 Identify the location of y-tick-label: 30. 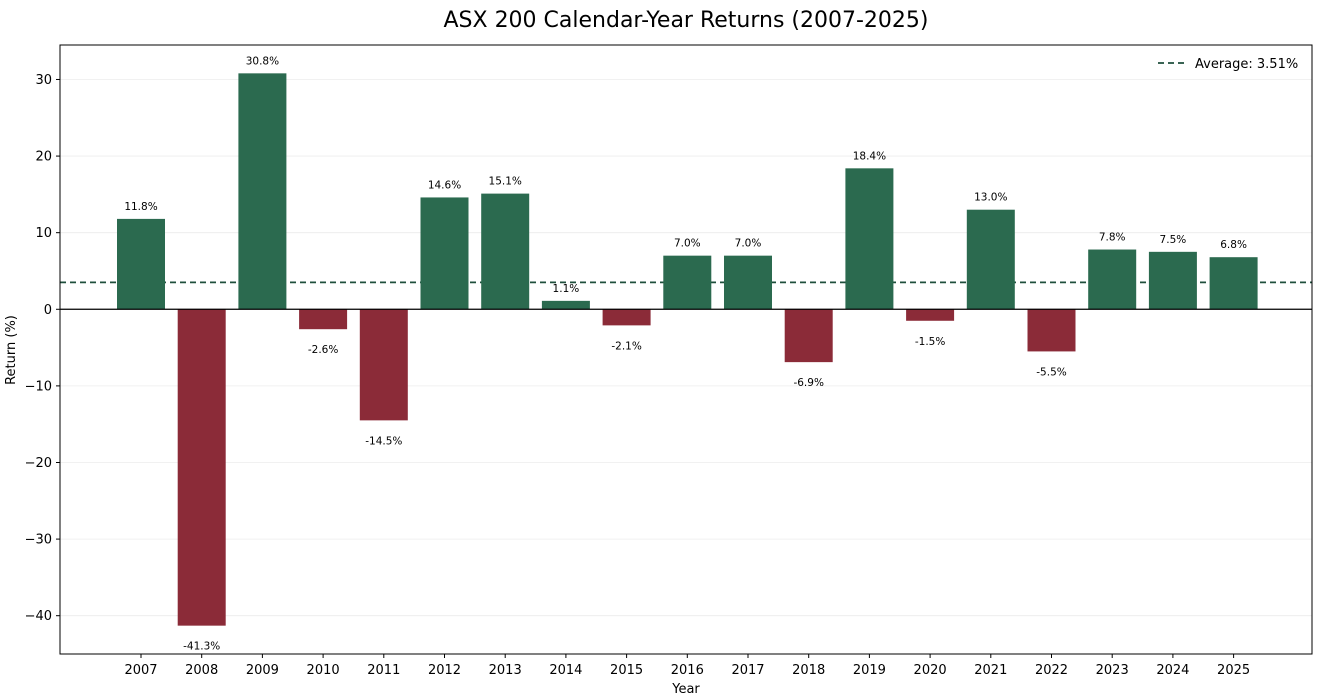
(43, 80).